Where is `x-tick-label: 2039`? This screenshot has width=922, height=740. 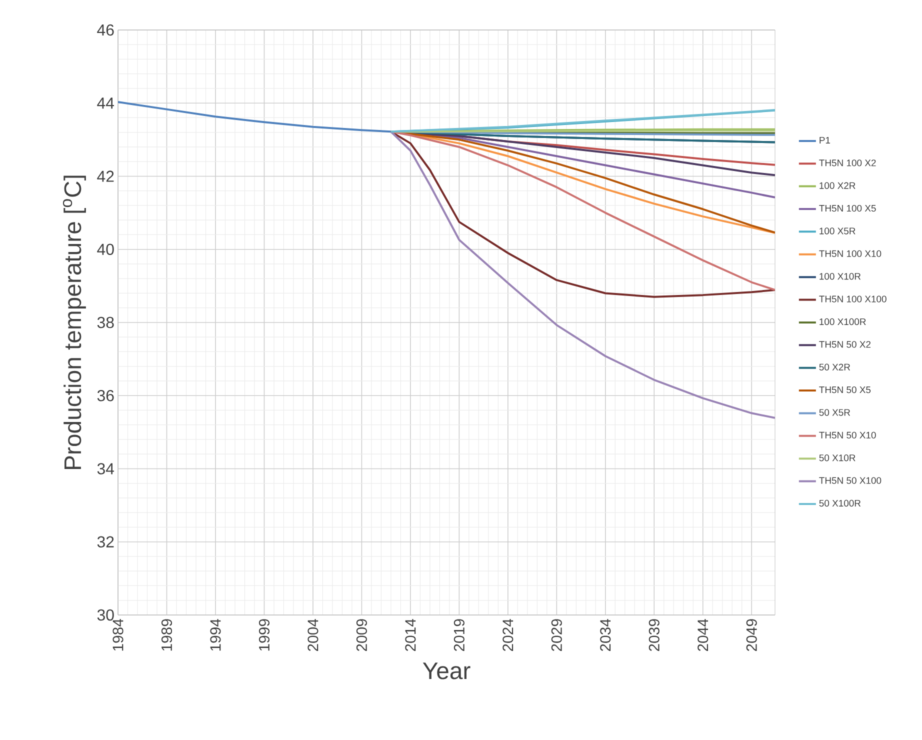 x-tick-label: 2039 is located at coordinates (654, 635).